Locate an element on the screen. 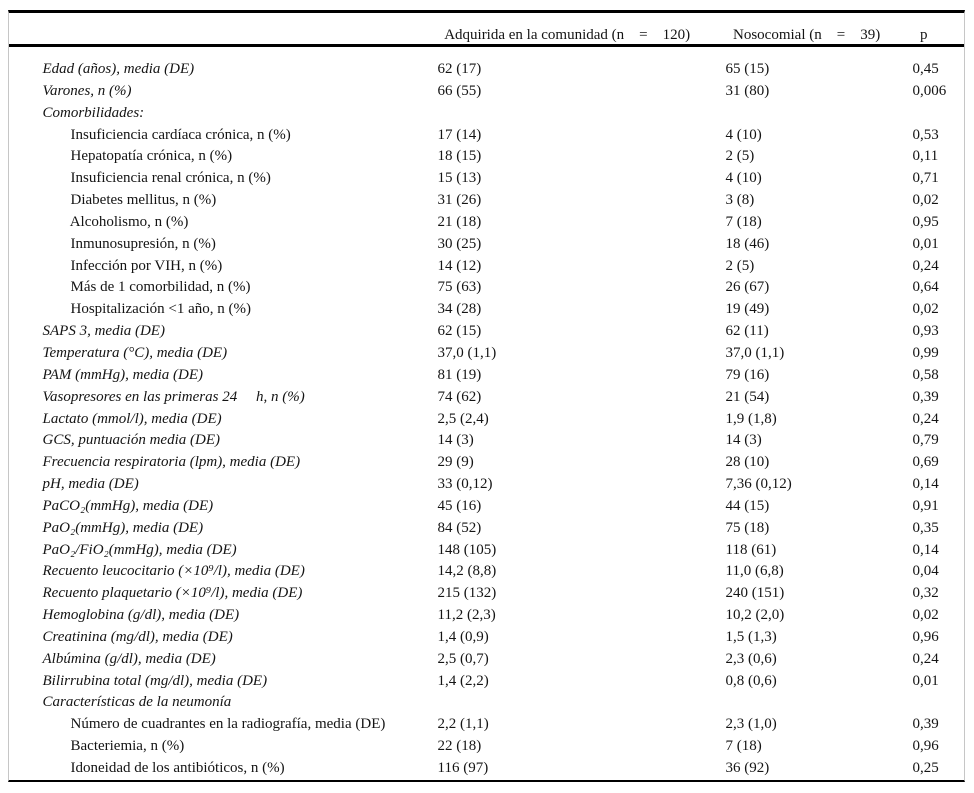 This screenshot has width=974, height=793. nosocomial-value: 4 (10) is located at coordinates (743, 134).